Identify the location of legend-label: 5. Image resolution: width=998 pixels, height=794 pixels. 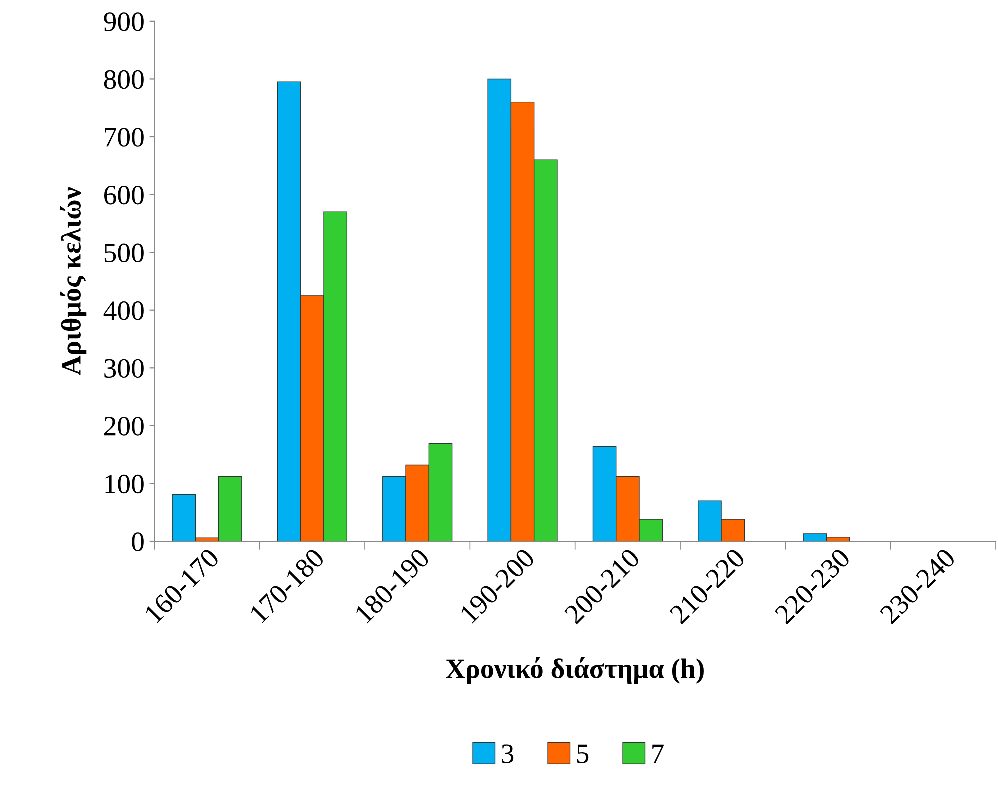
(583, 754).